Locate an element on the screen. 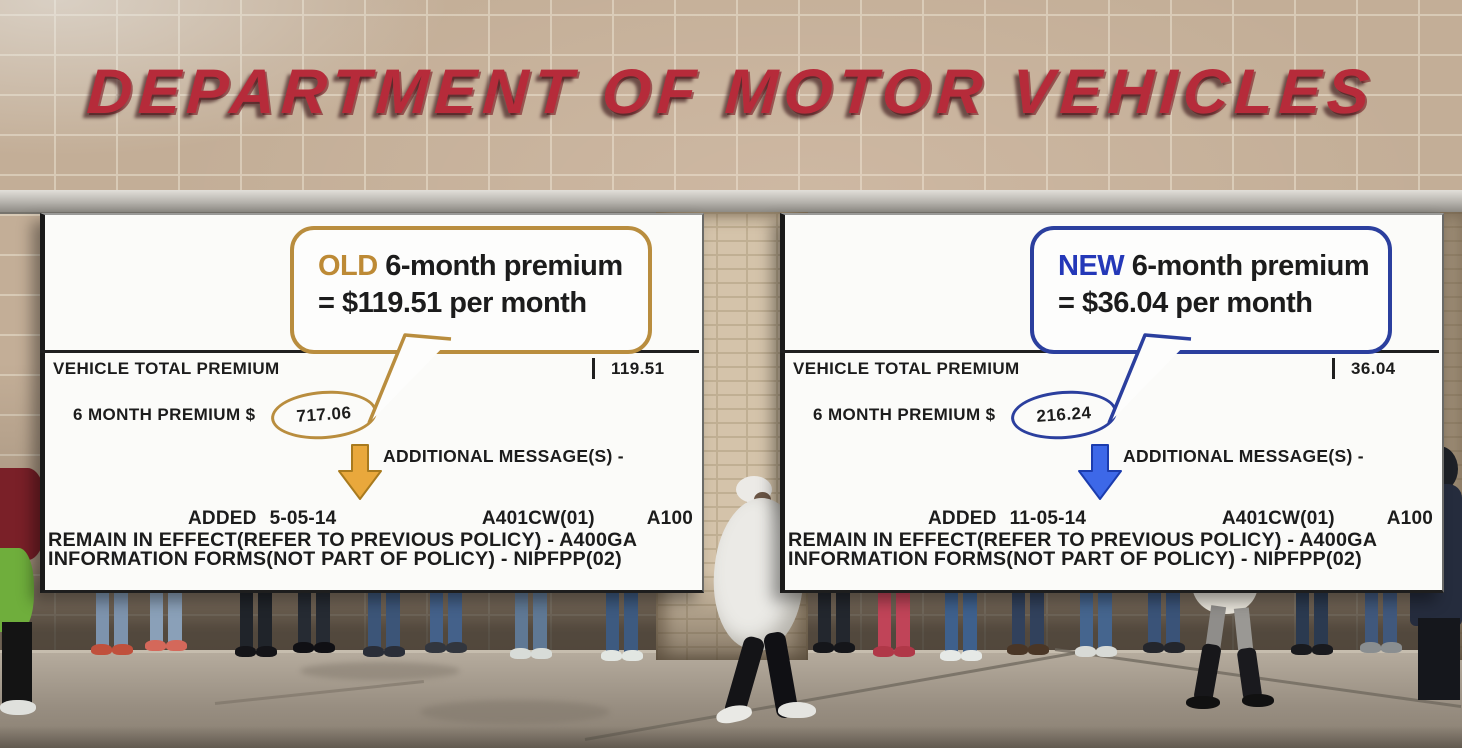  callout-line2: = $36.04 per month is located at coordinates (1185, 303).